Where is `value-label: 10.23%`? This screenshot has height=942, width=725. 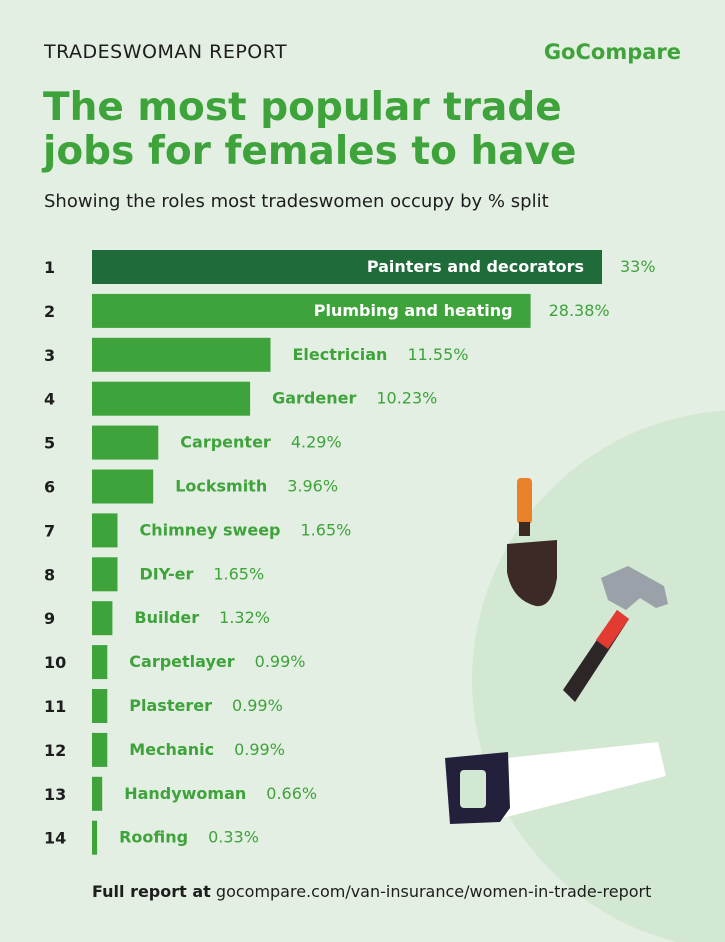
value-label: 10.23% is located at coordinates (406, 398).